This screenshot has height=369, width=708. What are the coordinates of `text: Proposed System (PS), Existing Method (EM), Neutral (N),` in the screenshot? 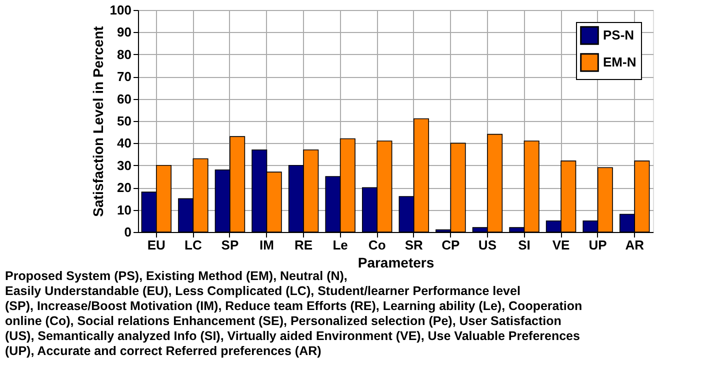 It's located at (176, 276).